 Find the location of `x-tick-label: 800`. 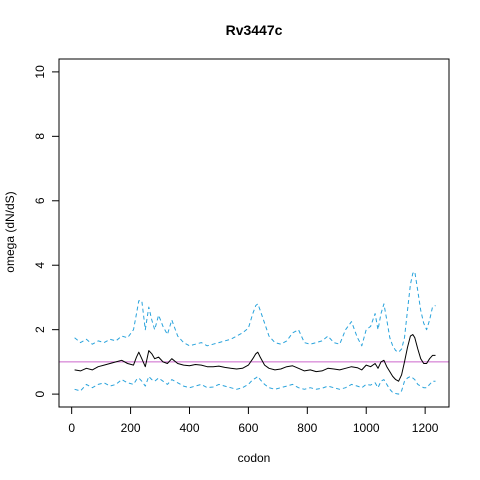

x-tick-label: 800 is located at coordinates (307, 428).